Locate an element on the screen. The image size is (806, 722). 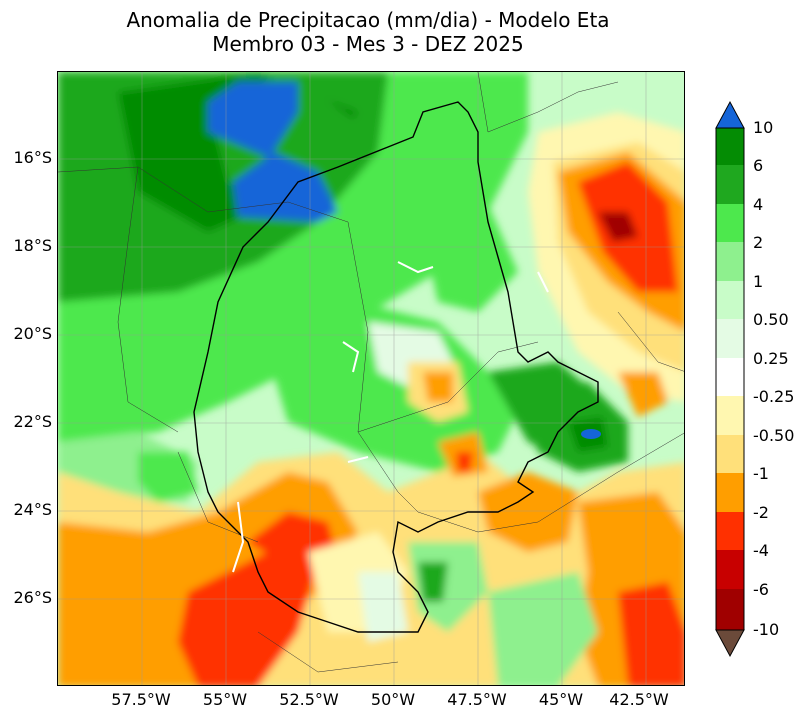
colorbar-label-10: 10 is located at coordinates (763, 127).